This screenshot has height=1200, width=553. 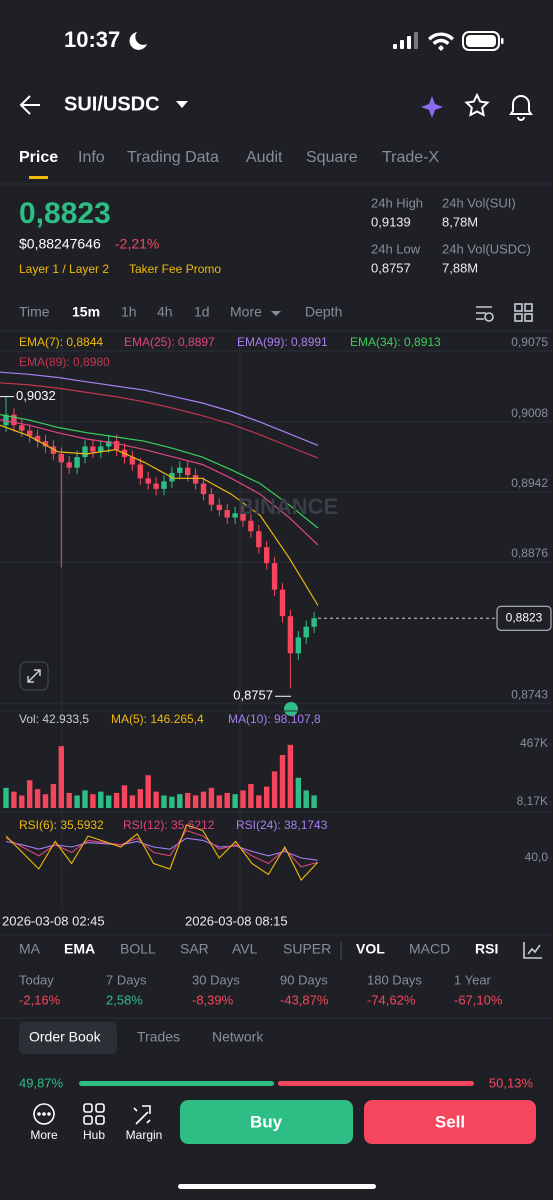 I want to click on nav-label: More, so click(x=44, y=1135).